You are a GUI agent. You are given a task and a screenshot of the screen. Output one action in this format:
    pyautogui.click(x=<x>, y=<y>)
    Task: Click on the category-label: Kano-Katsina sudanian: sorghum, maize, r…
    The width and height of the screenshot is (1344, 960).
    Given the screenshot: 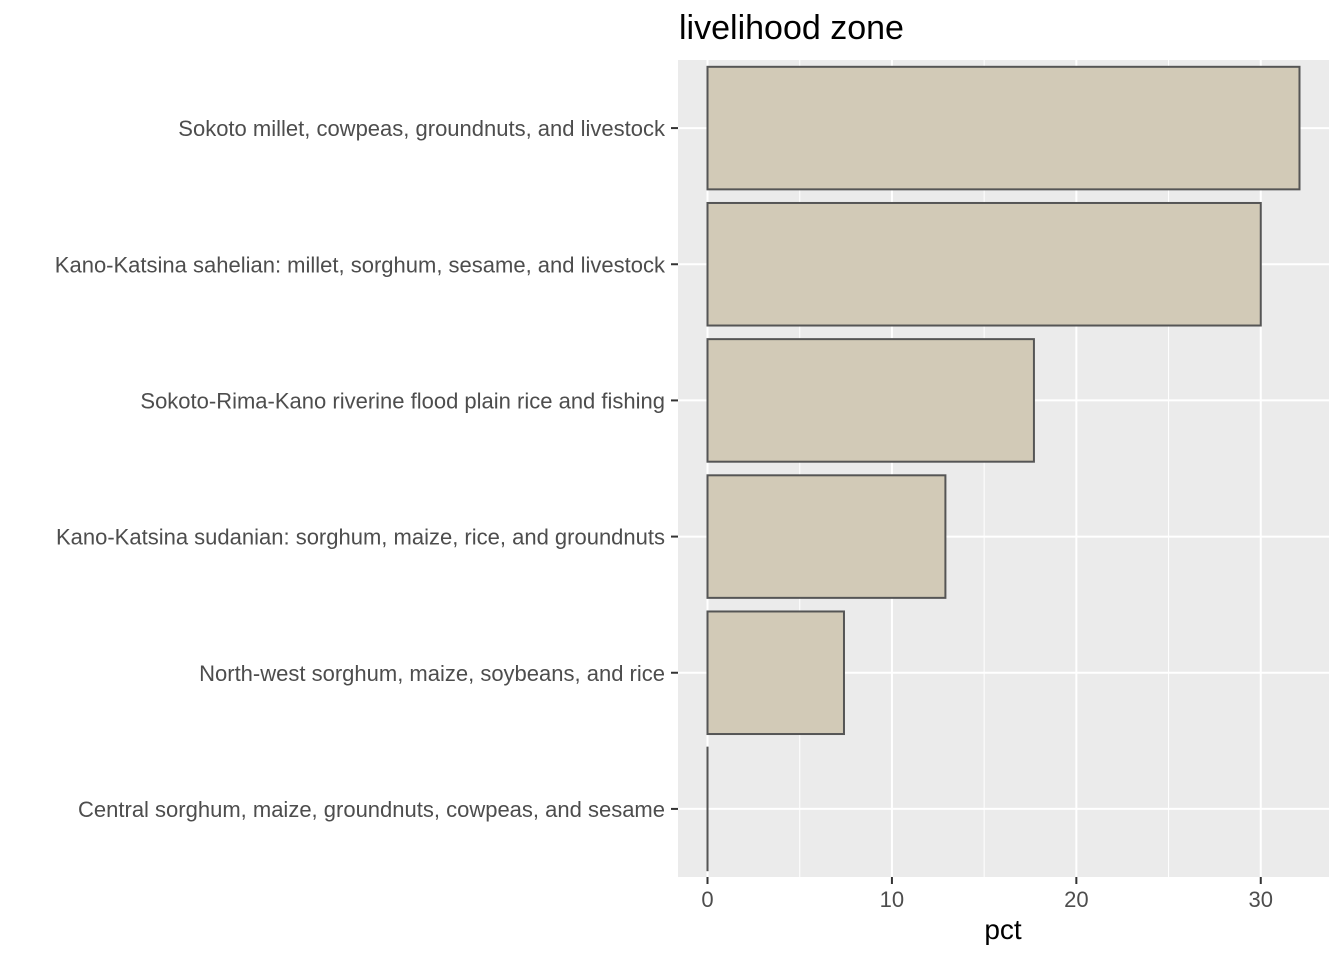 What is the action you would take?
    pyautogui.click(x=360, y=537)
    